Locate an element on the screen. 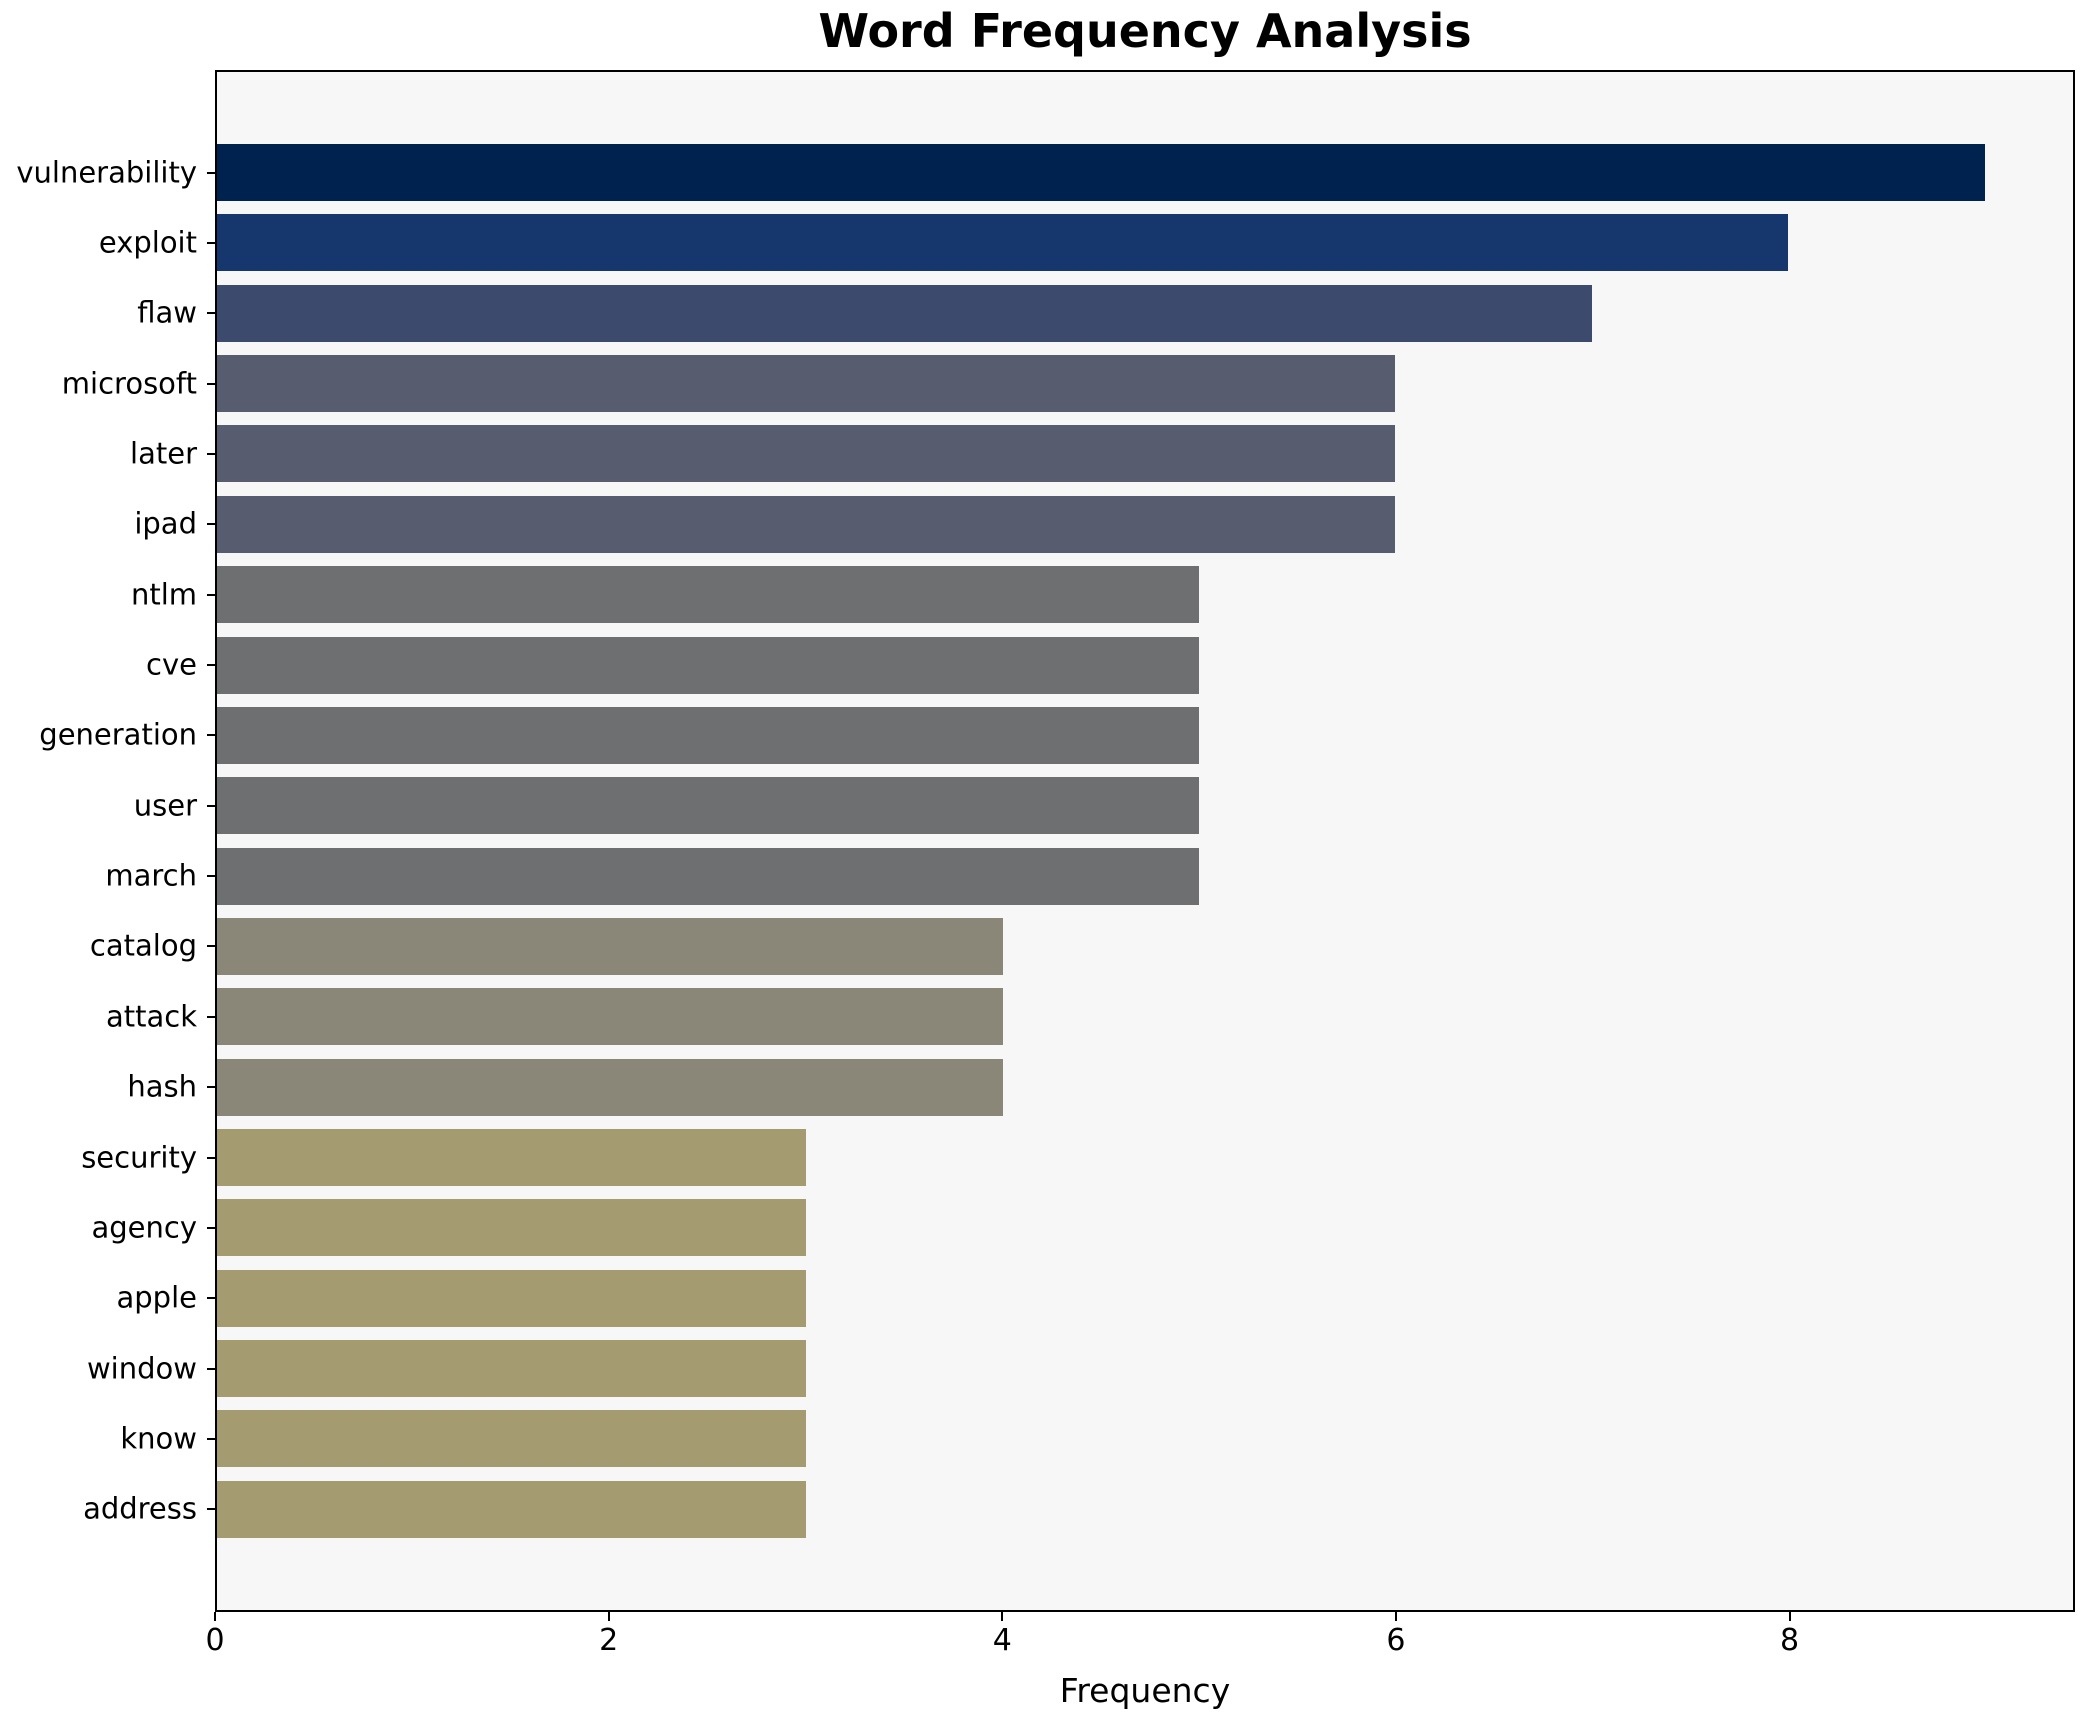  bar-march is located at coordinates (708, 876).